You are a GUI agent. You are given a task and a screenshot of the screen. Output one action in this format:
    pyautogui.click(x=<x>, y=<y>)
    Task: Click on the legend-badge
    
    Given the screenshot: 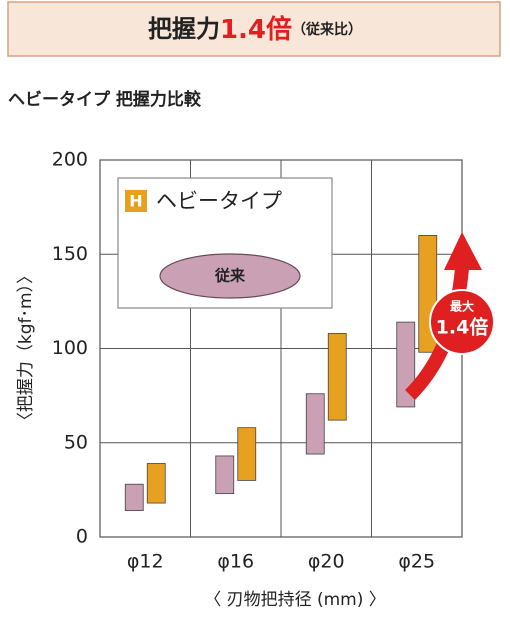 What is the action you would take?
    pyautogui.click(x=136, y=201)
    